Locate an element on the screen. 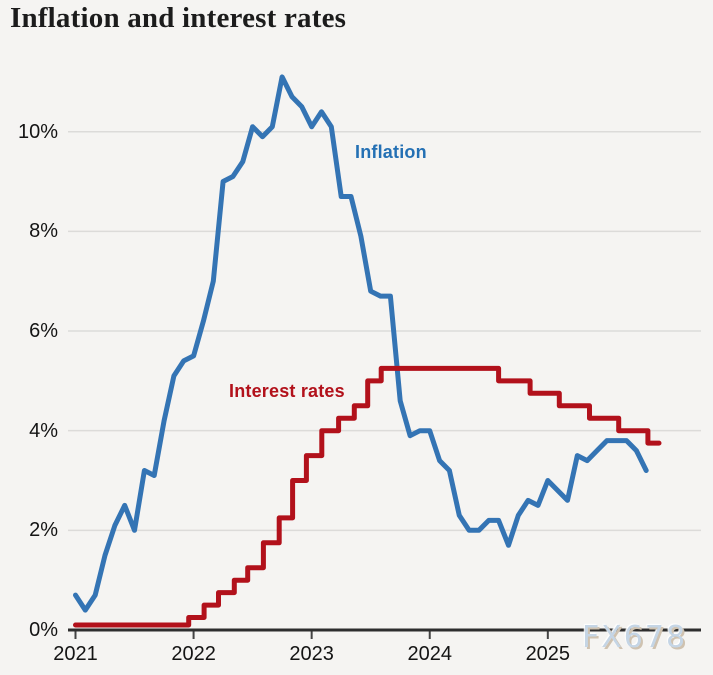 The height and width of the screenshot is (675, 713). inflation-series-label: Inflation is located at coordinates (391, 152).